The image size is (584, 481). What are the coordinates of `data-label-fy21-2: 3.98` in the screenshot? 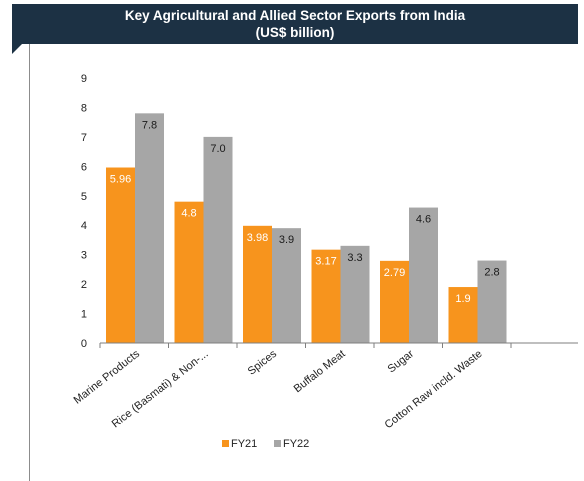 It's located at (257, 238).